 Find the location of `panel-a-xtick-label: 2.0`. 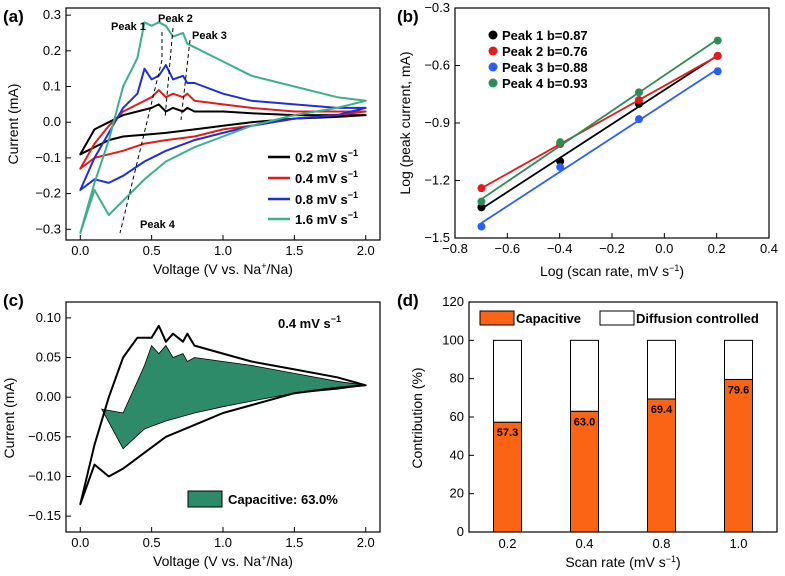

panel-a-xtick-label: 2.0 is located at coordinates (366, 250).